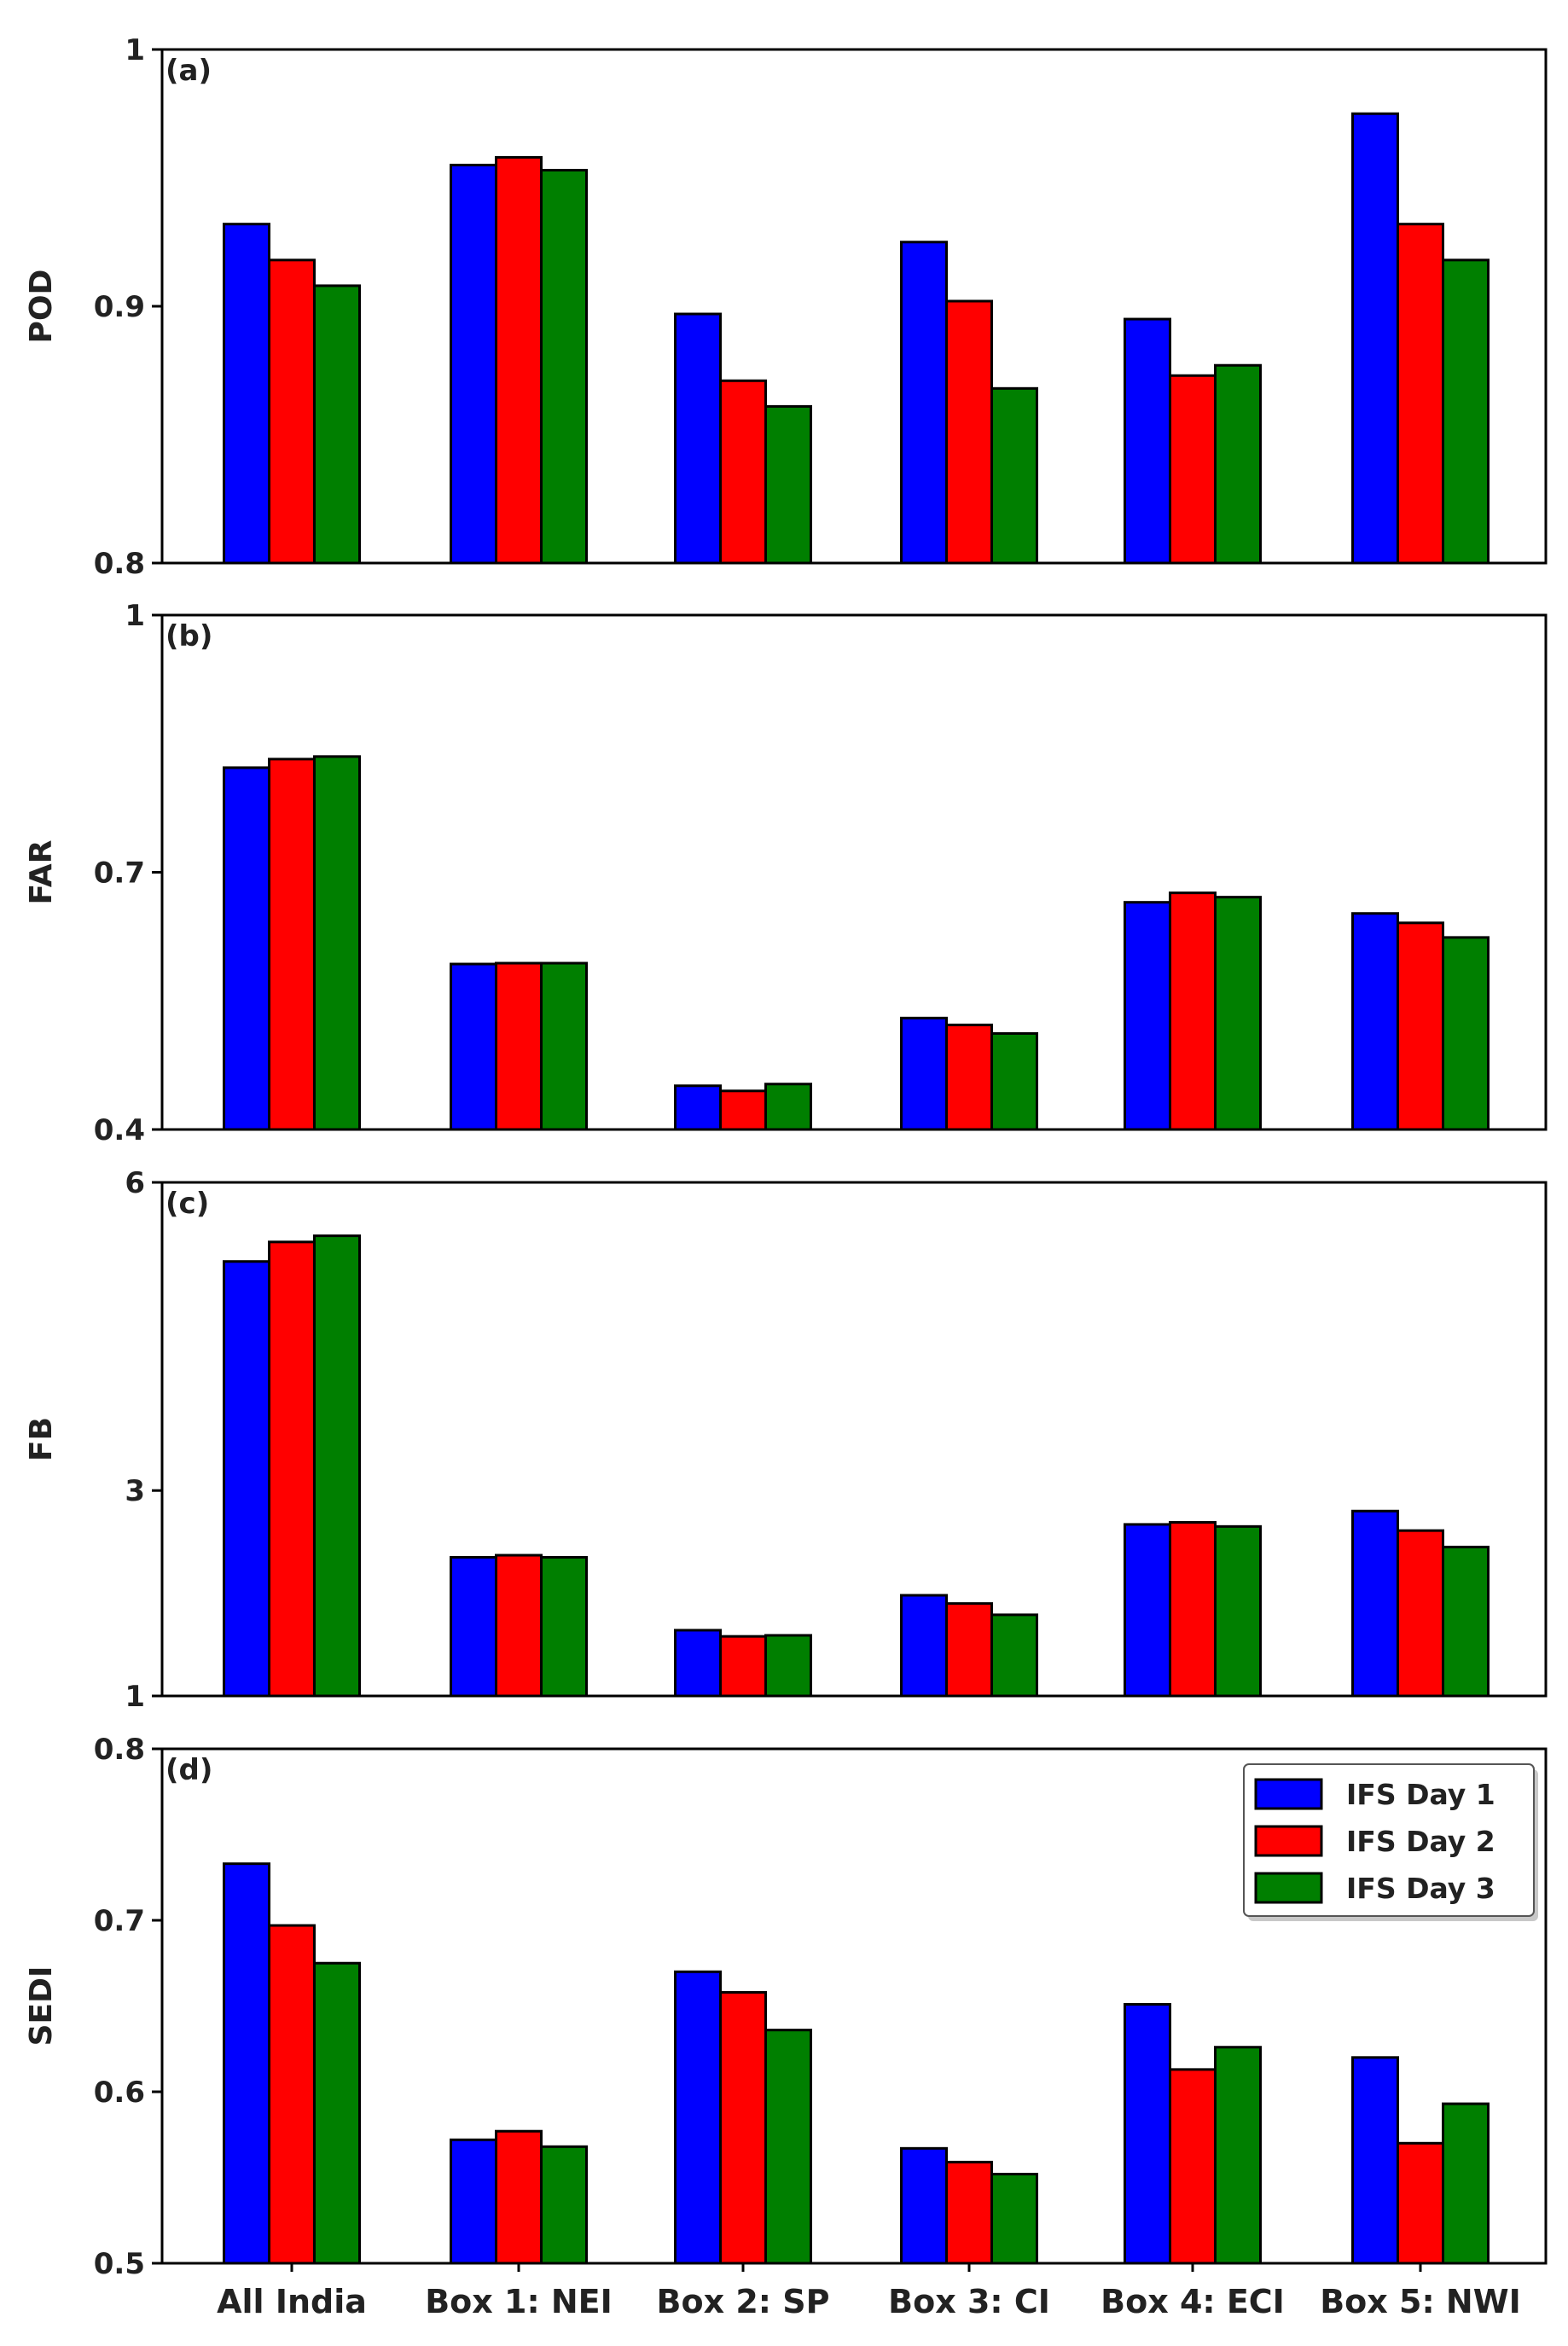 The height and width of the screenshot is (2346, 1568). I want to click on panel-tag-1: (a), so click(189, 71).